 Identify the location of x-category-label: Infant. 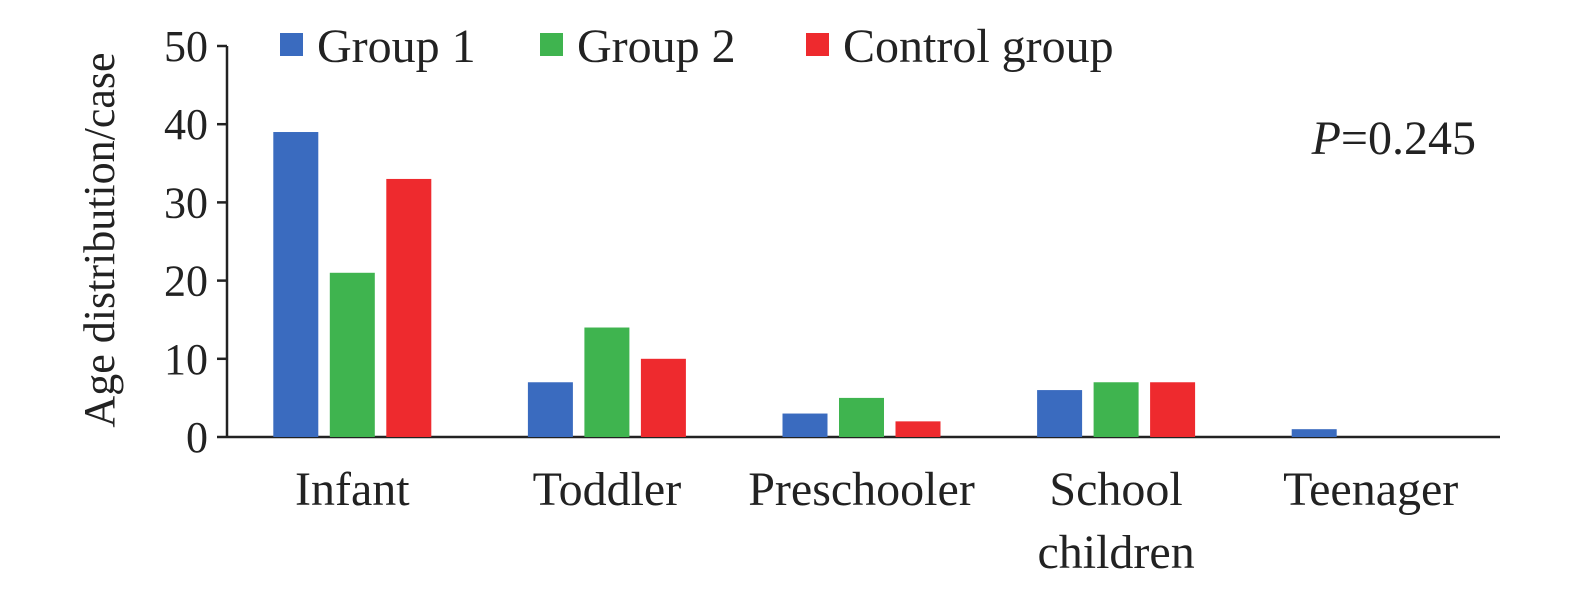
(352, 489).